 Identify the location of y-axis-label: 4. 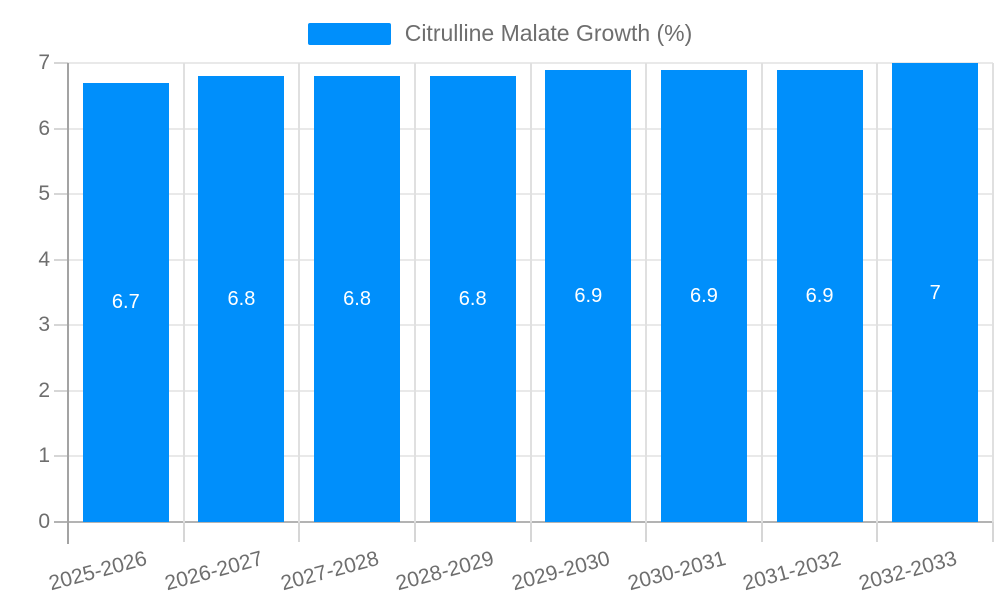
(44, 259).